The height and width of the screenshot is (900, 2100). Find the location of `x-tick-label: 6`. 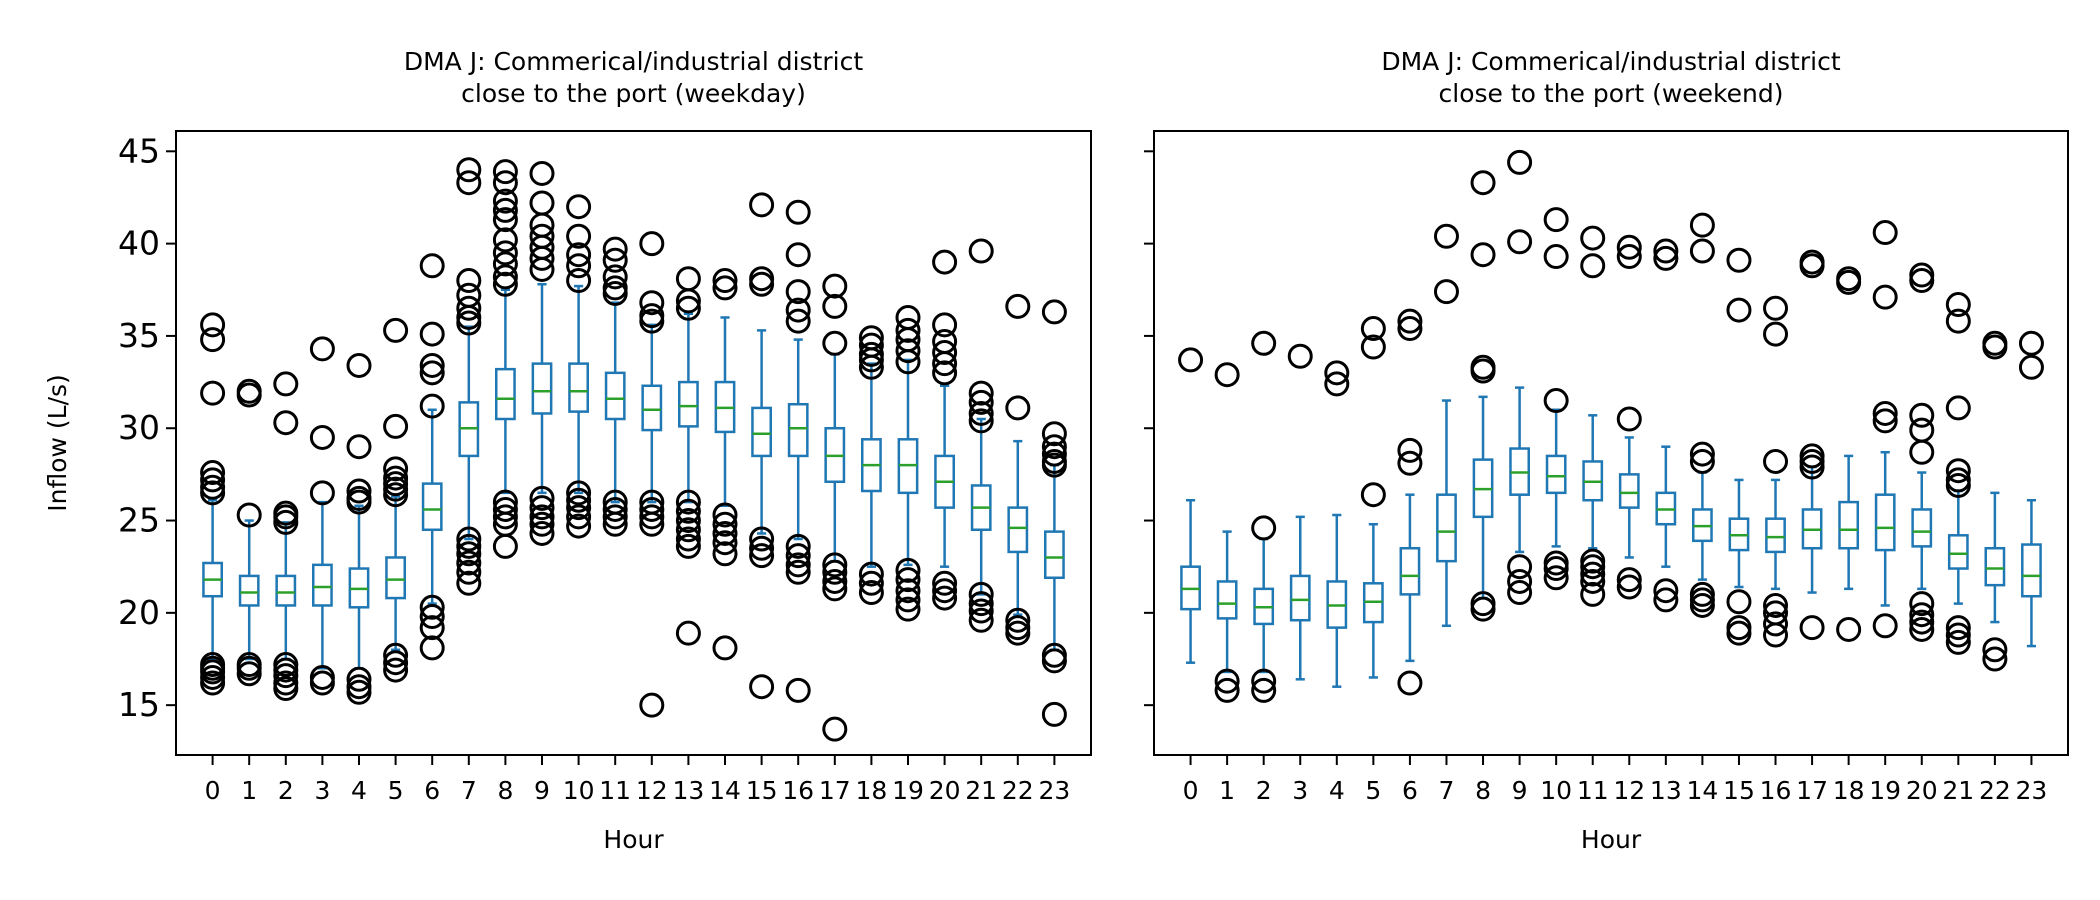

x-tick-label: 6 is located at coordinates (1410, 790).